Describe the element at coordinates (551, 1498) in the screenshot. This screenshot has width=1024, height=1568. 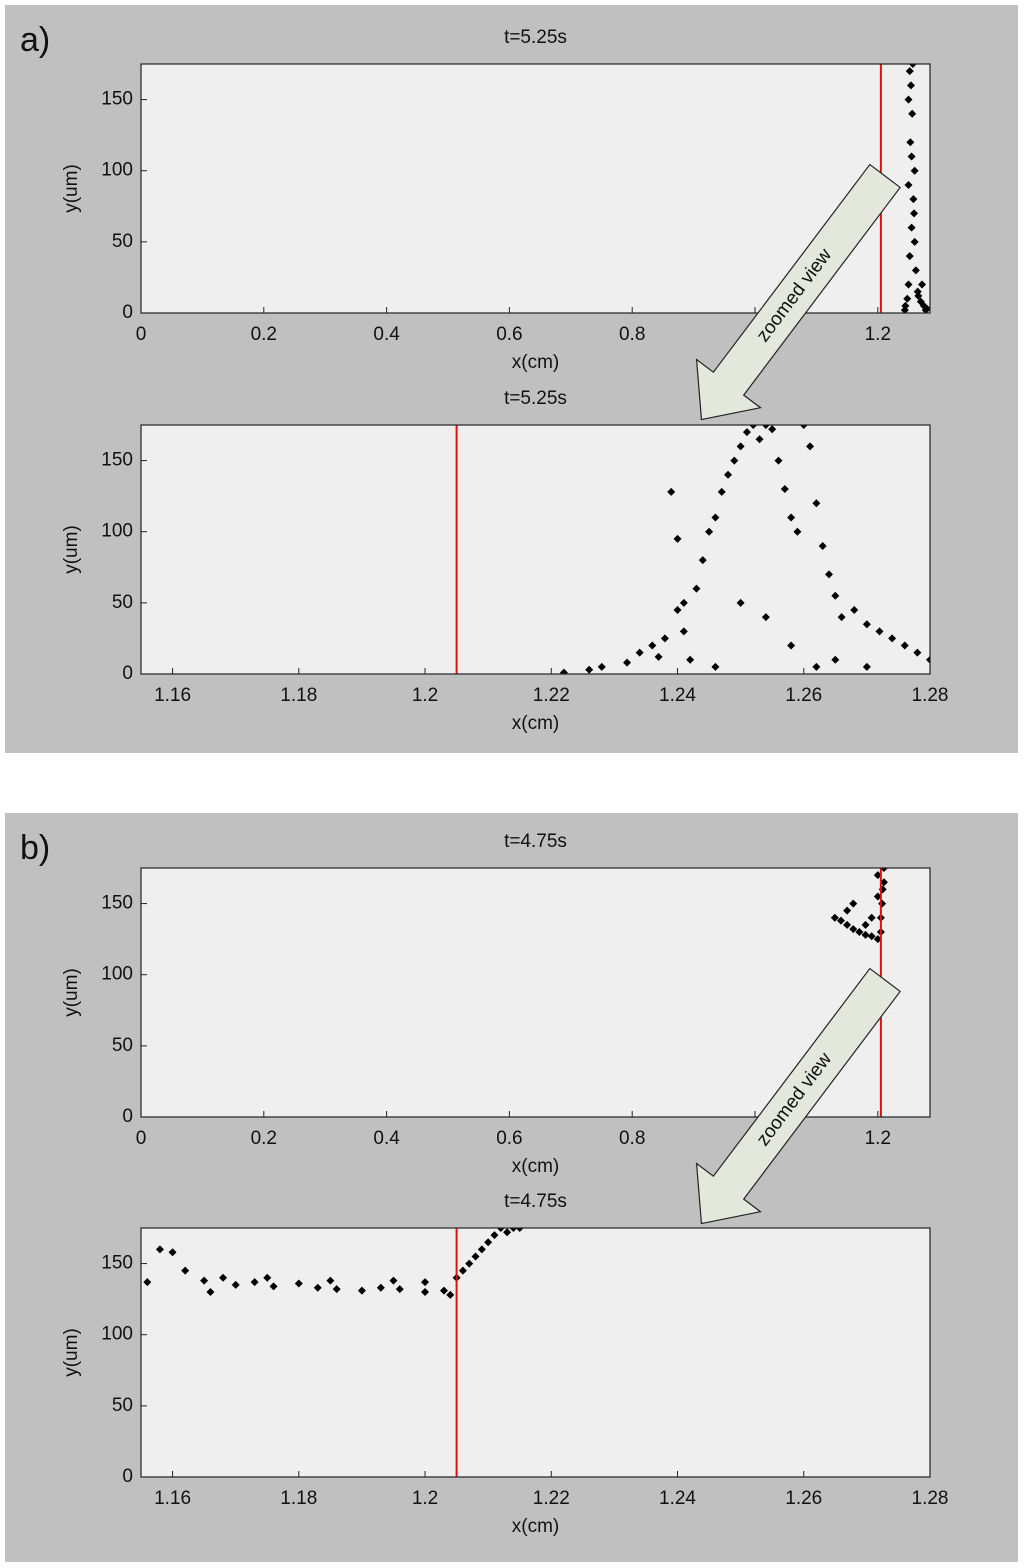
I see `x-tick-label: 1.22` at that location.